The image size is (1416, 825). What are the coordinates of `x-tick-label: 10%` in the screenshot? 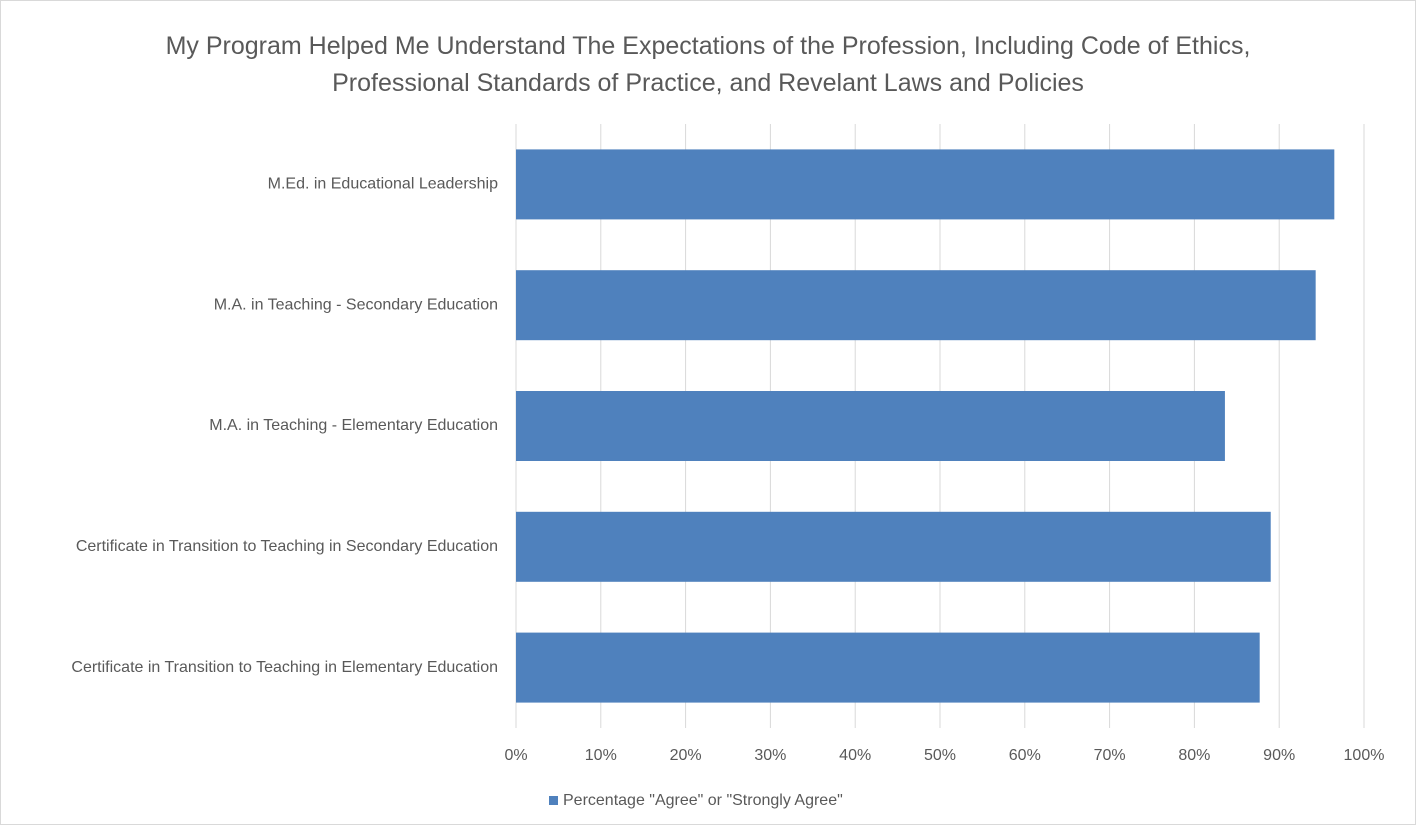 It's located at (601, 755).